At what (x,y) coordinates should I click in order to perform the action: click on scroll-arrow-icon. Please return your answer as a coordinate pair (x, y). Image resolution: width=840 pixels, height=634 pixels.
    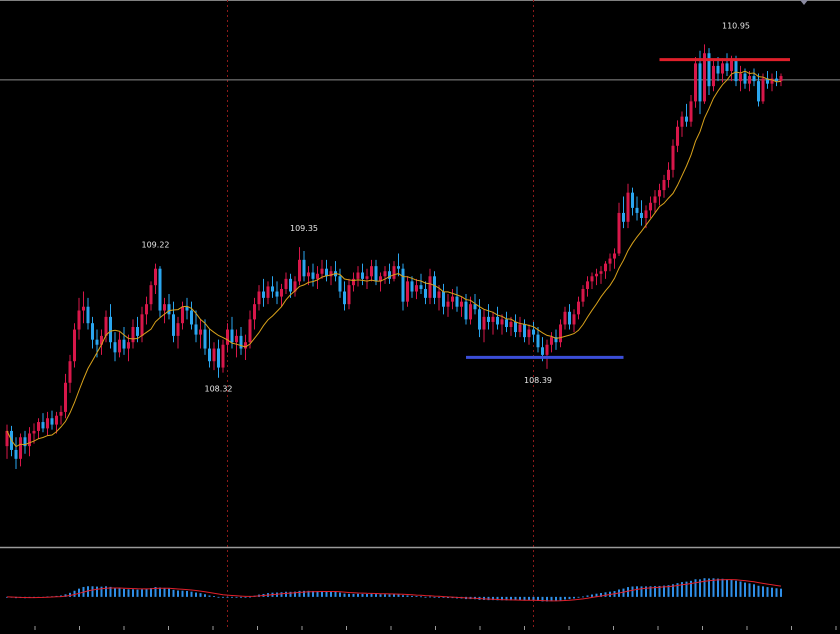
    Looking at the image, I should click on (804, 2).